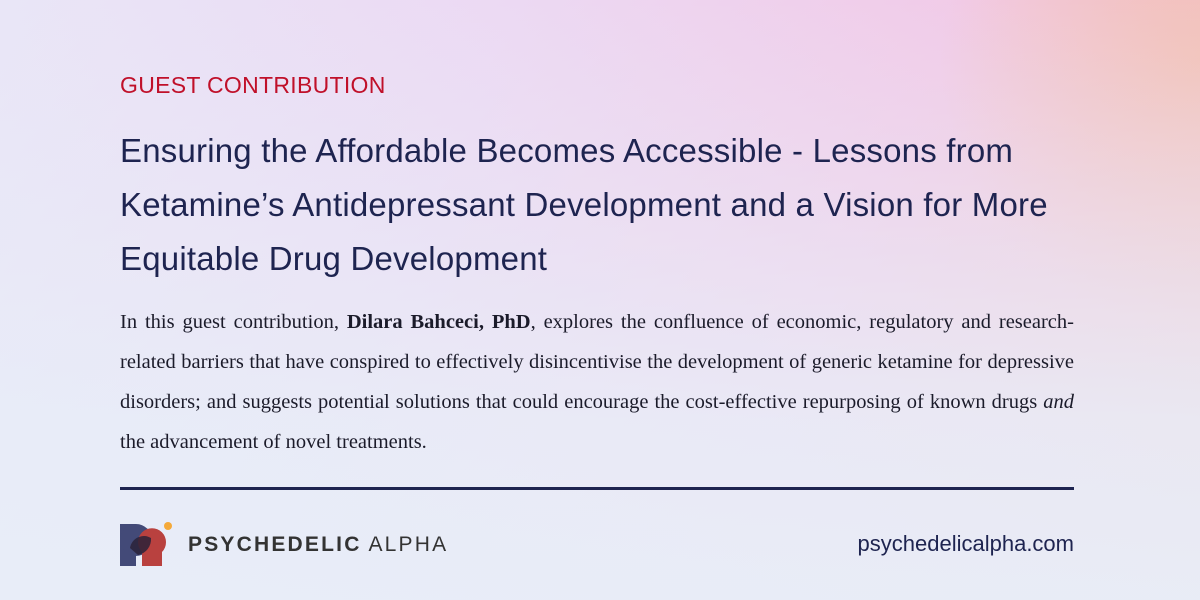 This screenshot has height=600, width=1200. I want to click on category-label: GUEST CONTRIBUTION, so click(253, 85).